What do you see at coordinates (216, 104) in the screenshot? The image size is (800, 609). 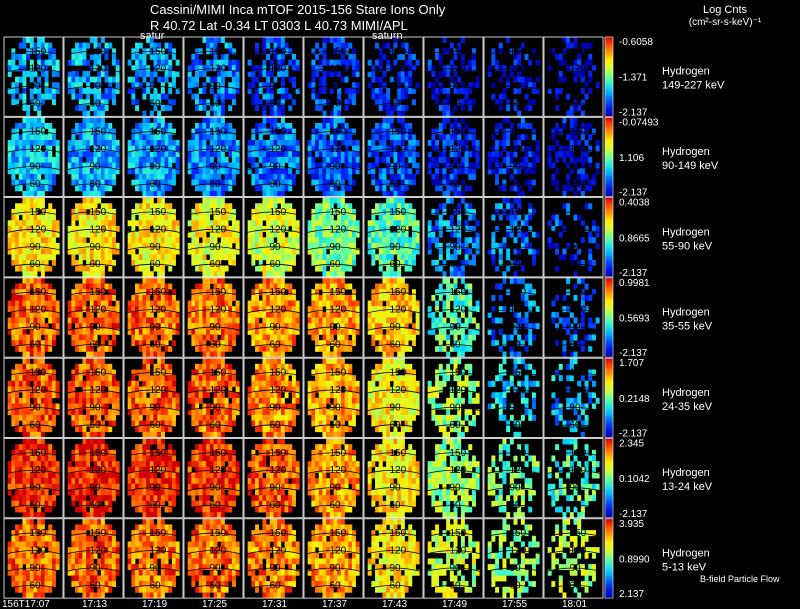 I see `contour-label: 60` at bounding box center [216, 104].